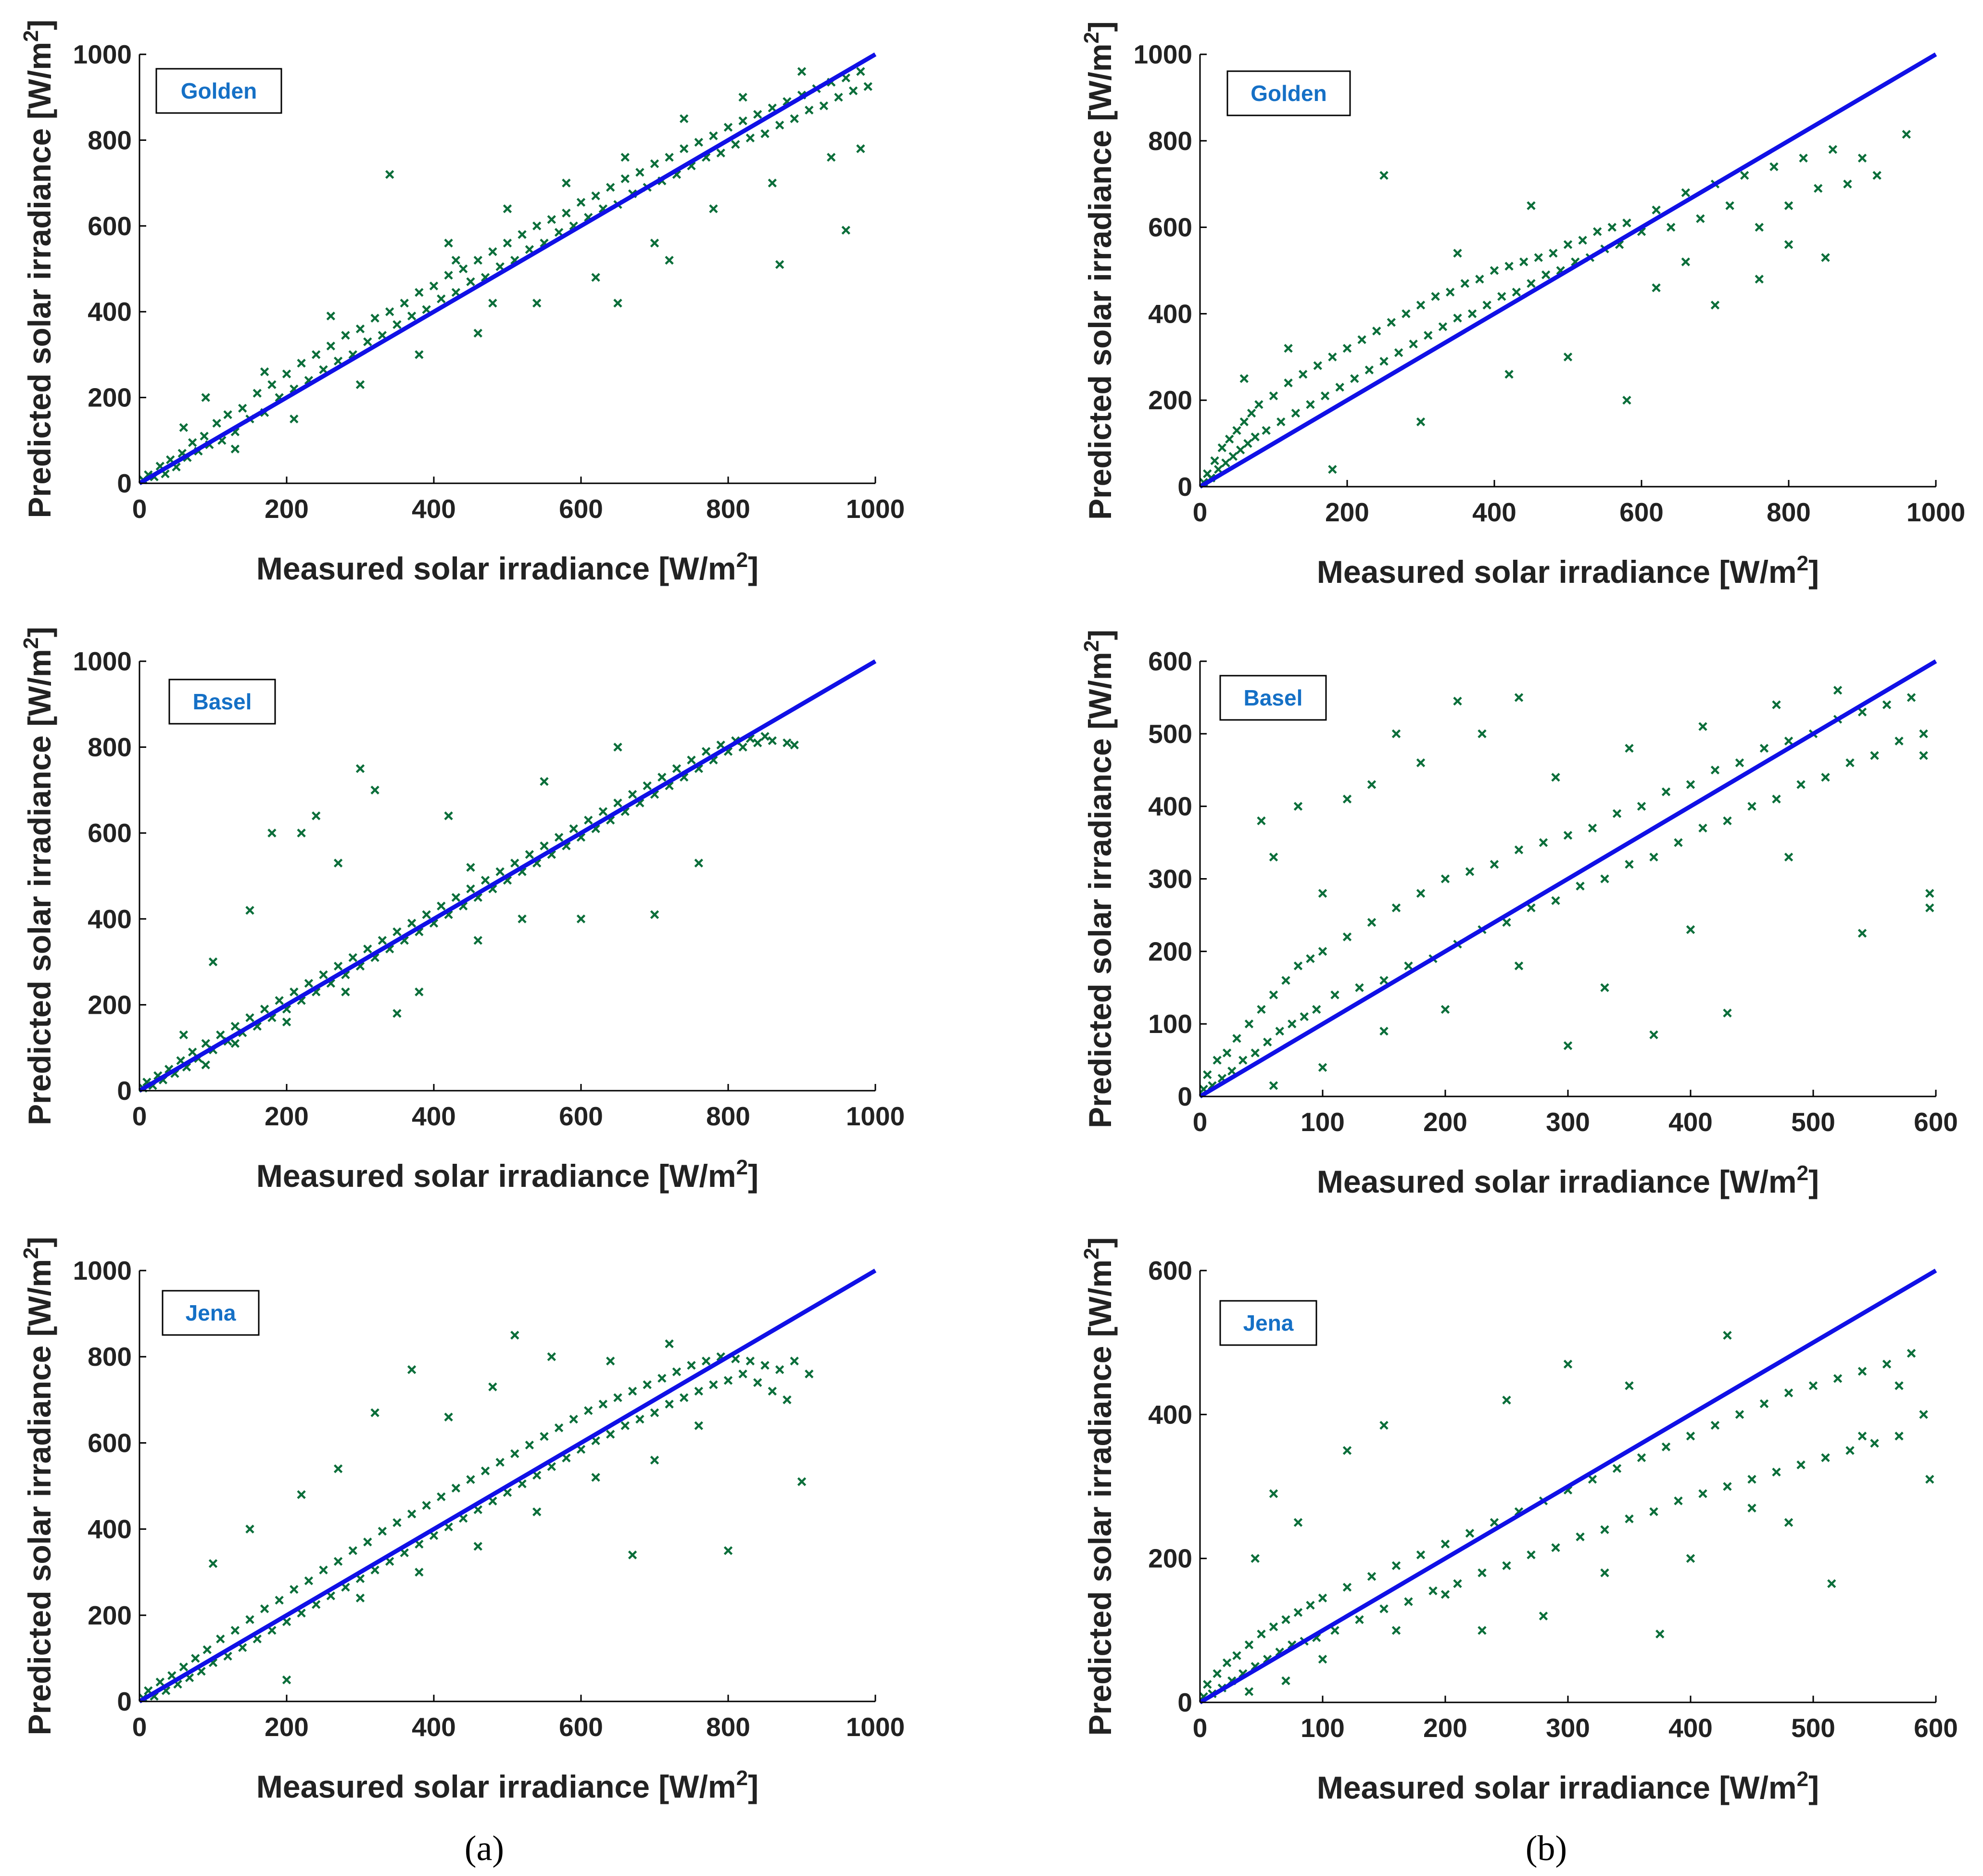 This screenshot has height=1876, width=1983. What do you see at coordinates (110, 1005) in the screenshot?
I see `y-tick-label: 200` at bounding box center [110, 1005].